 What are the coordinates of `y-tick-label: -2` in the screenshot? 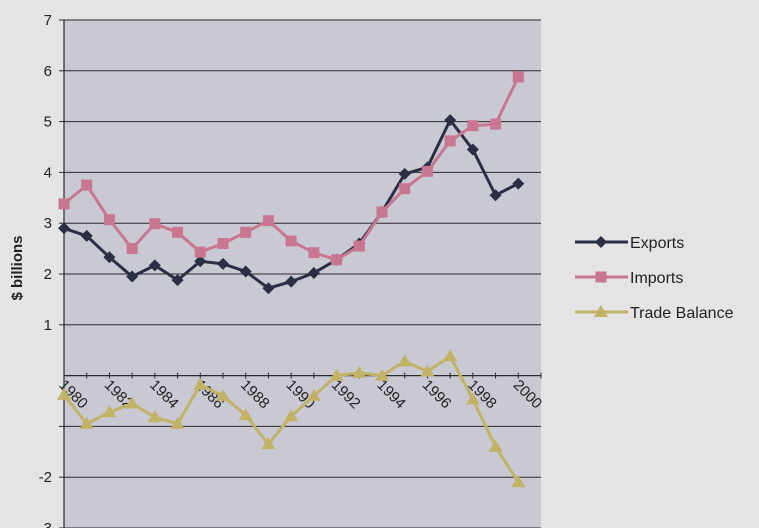 It's located at (45, 477).